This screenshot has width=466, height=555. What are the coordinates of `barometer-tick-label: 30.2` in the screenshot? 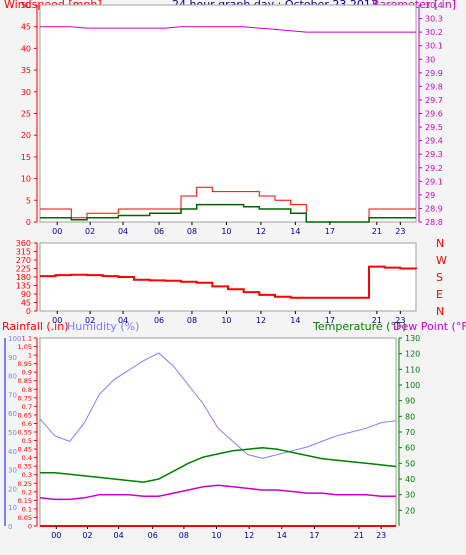 It's located at (434, 32).